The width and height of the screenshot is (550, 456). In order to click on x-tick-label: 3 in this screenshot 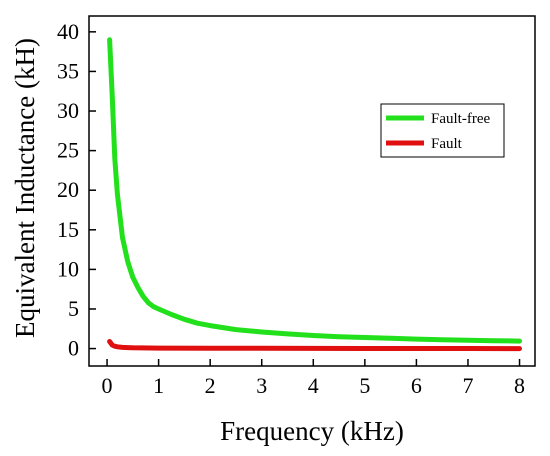, I will do `click(261, 385)`.